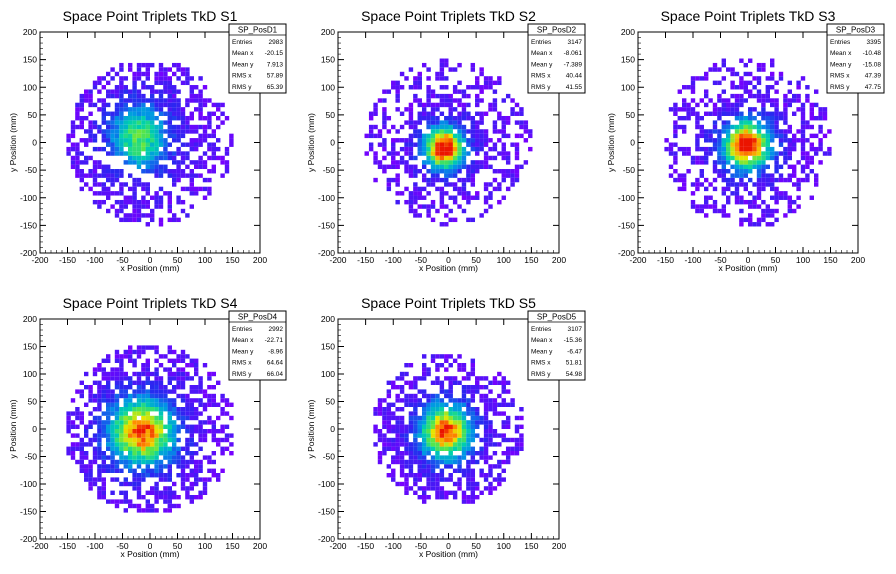  What do you see at coordinates (840, 42) in the screenshot?
I see `stats-row-label: Entries` at bounding box center [840, 42].